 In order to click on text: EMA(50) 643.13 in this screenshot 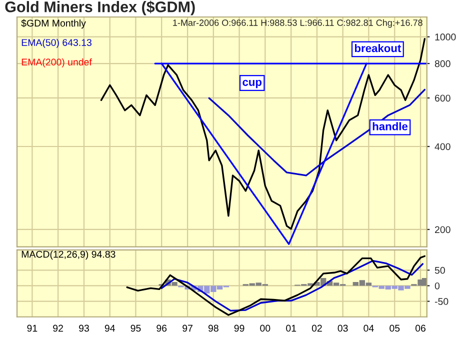, I will do `click(57, 43)`.